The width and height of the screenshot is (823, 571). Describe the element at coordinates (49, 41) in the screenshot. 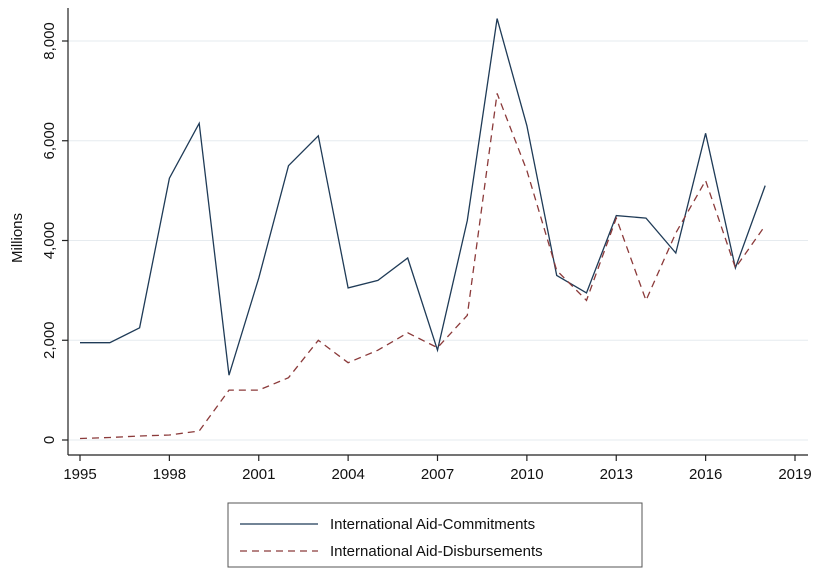

I see `y-tick-label: 8,000` at that location.